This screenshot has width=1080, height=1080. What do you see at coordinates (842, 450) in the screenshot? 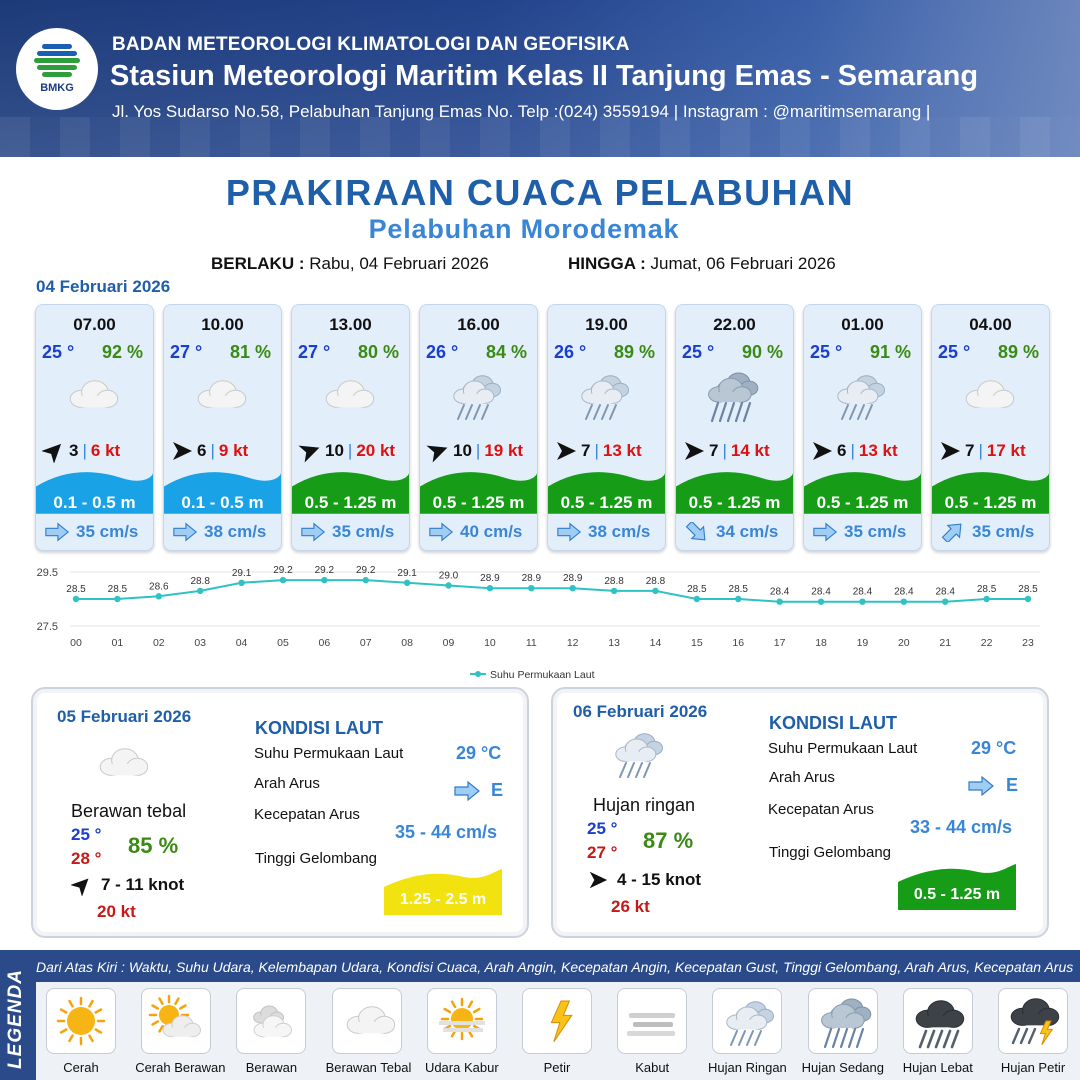
I see `wind-speed: 6` at bounding box center [842, 450].